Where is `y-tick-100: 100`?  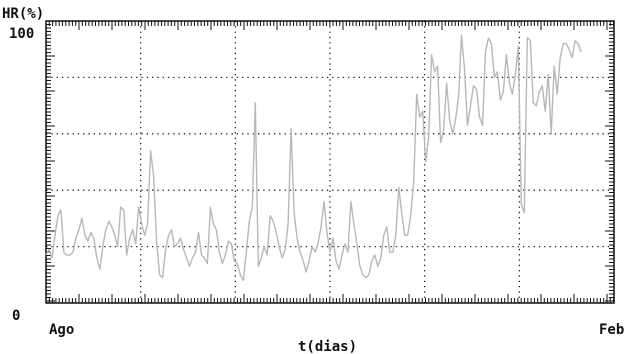 y-tick-100: 100 is located at coordinates (21, 34).